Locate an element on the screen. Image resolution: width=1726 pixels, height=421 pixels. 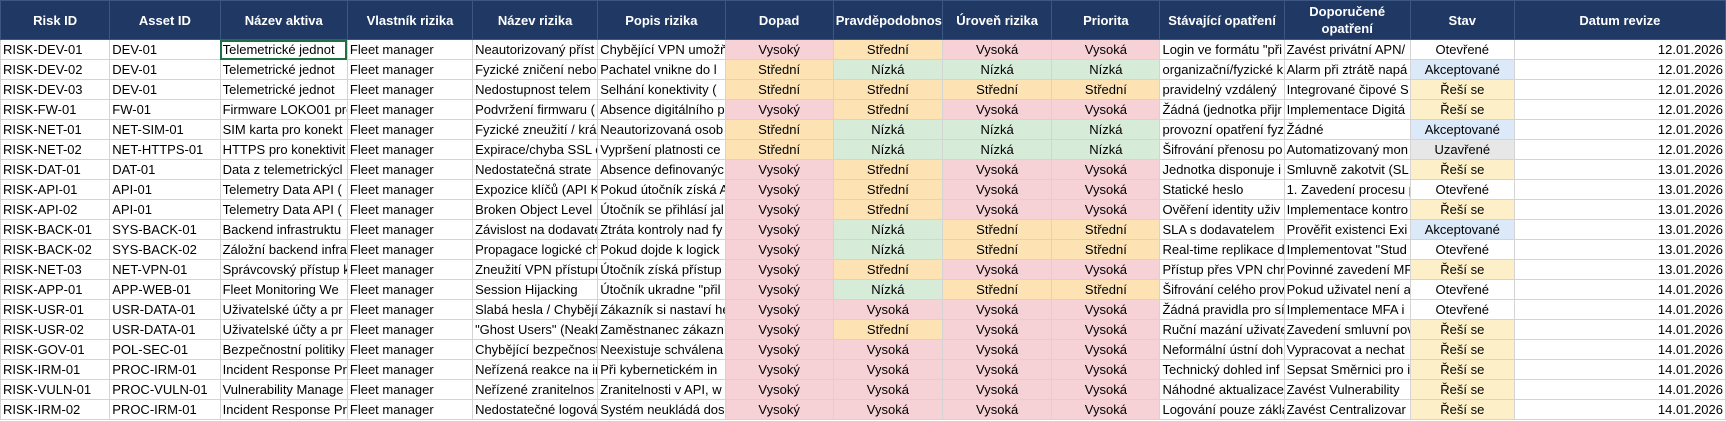
table-cell: organizační/fyzické k is located at coordinates (1222, 69).